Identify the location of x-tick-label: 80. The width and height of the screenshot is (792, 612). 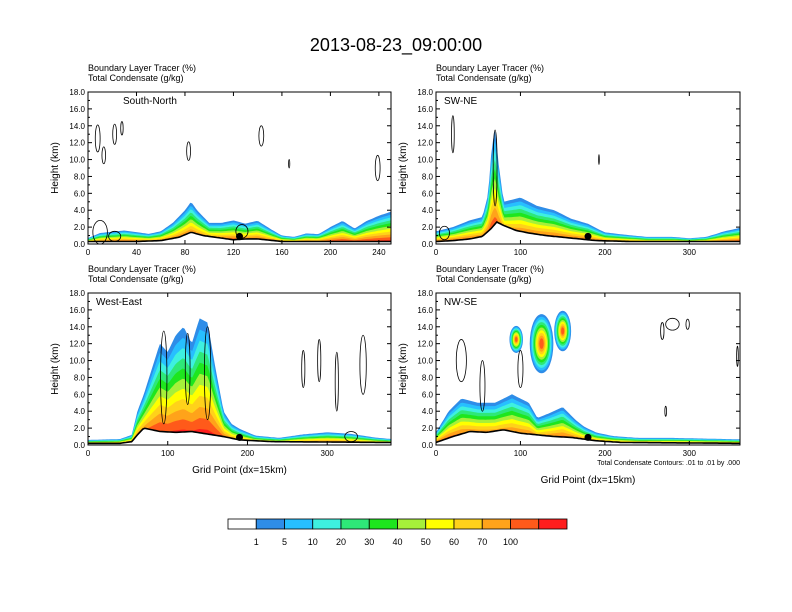
(185, 252).